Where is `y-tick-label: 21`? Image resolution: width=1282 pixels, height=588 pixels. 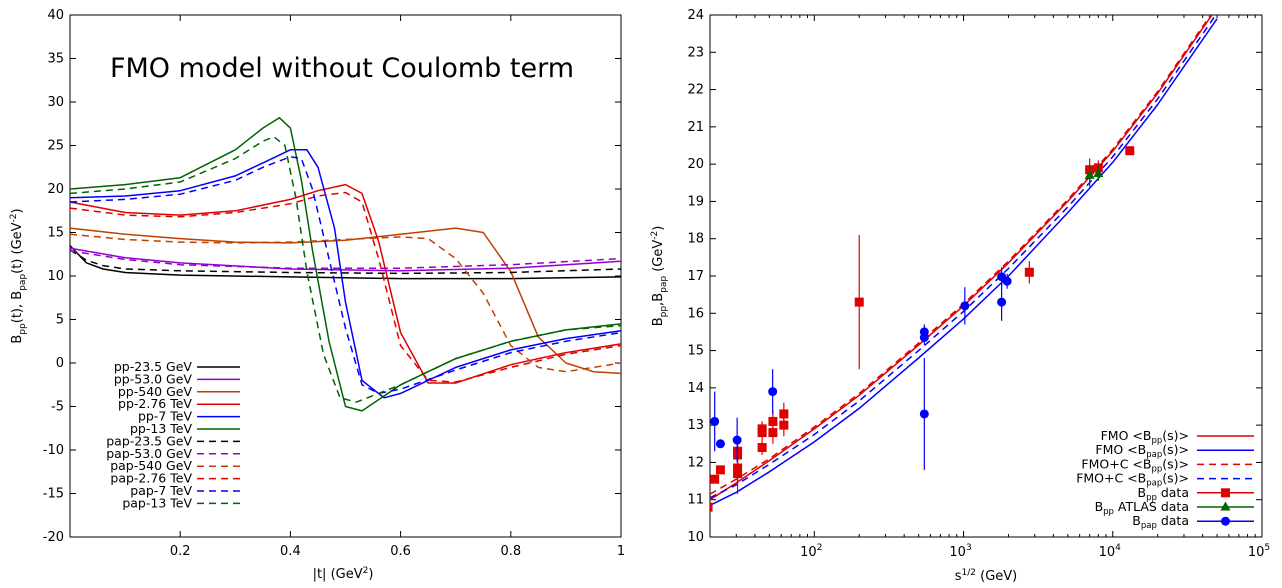 y-tick-label: 21 is located at coordinates (695, 127).